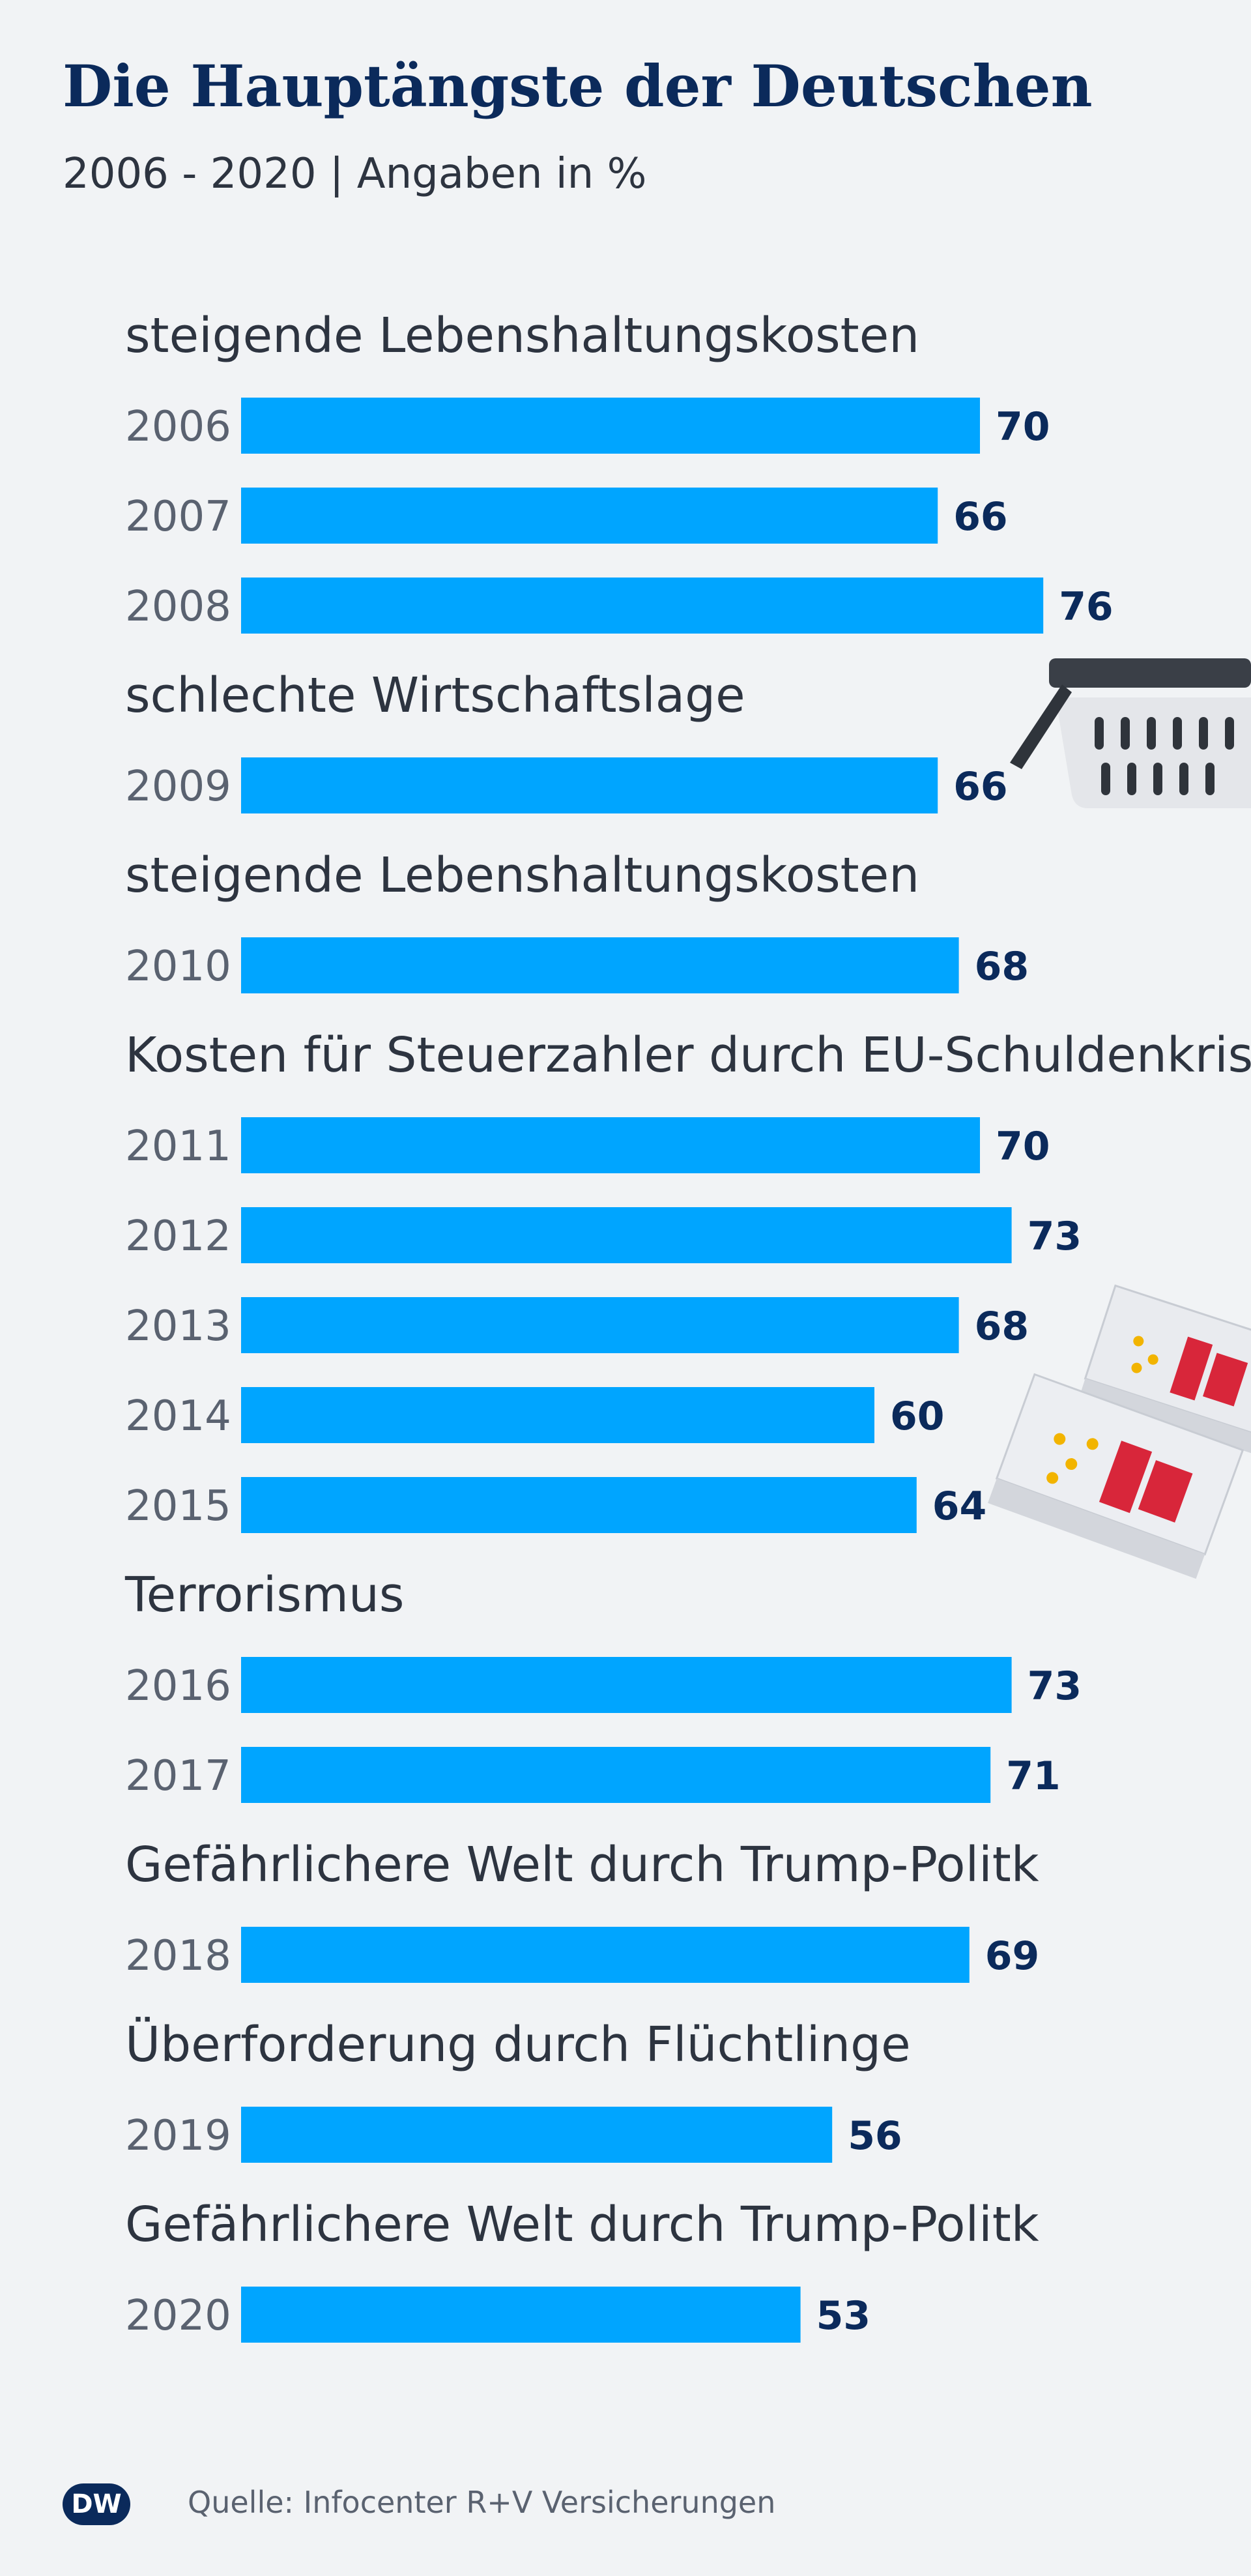  What do you see at coordinates (917, 1416) in the screenshot?
I see `value-label: 60` at bounding box center [917, 1416].